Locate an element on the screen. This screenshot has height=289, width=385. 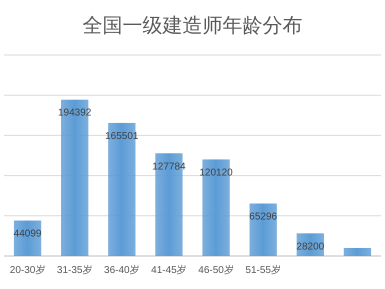
x-tick-label: 20-30岁 is located at coordinates (28, 270).